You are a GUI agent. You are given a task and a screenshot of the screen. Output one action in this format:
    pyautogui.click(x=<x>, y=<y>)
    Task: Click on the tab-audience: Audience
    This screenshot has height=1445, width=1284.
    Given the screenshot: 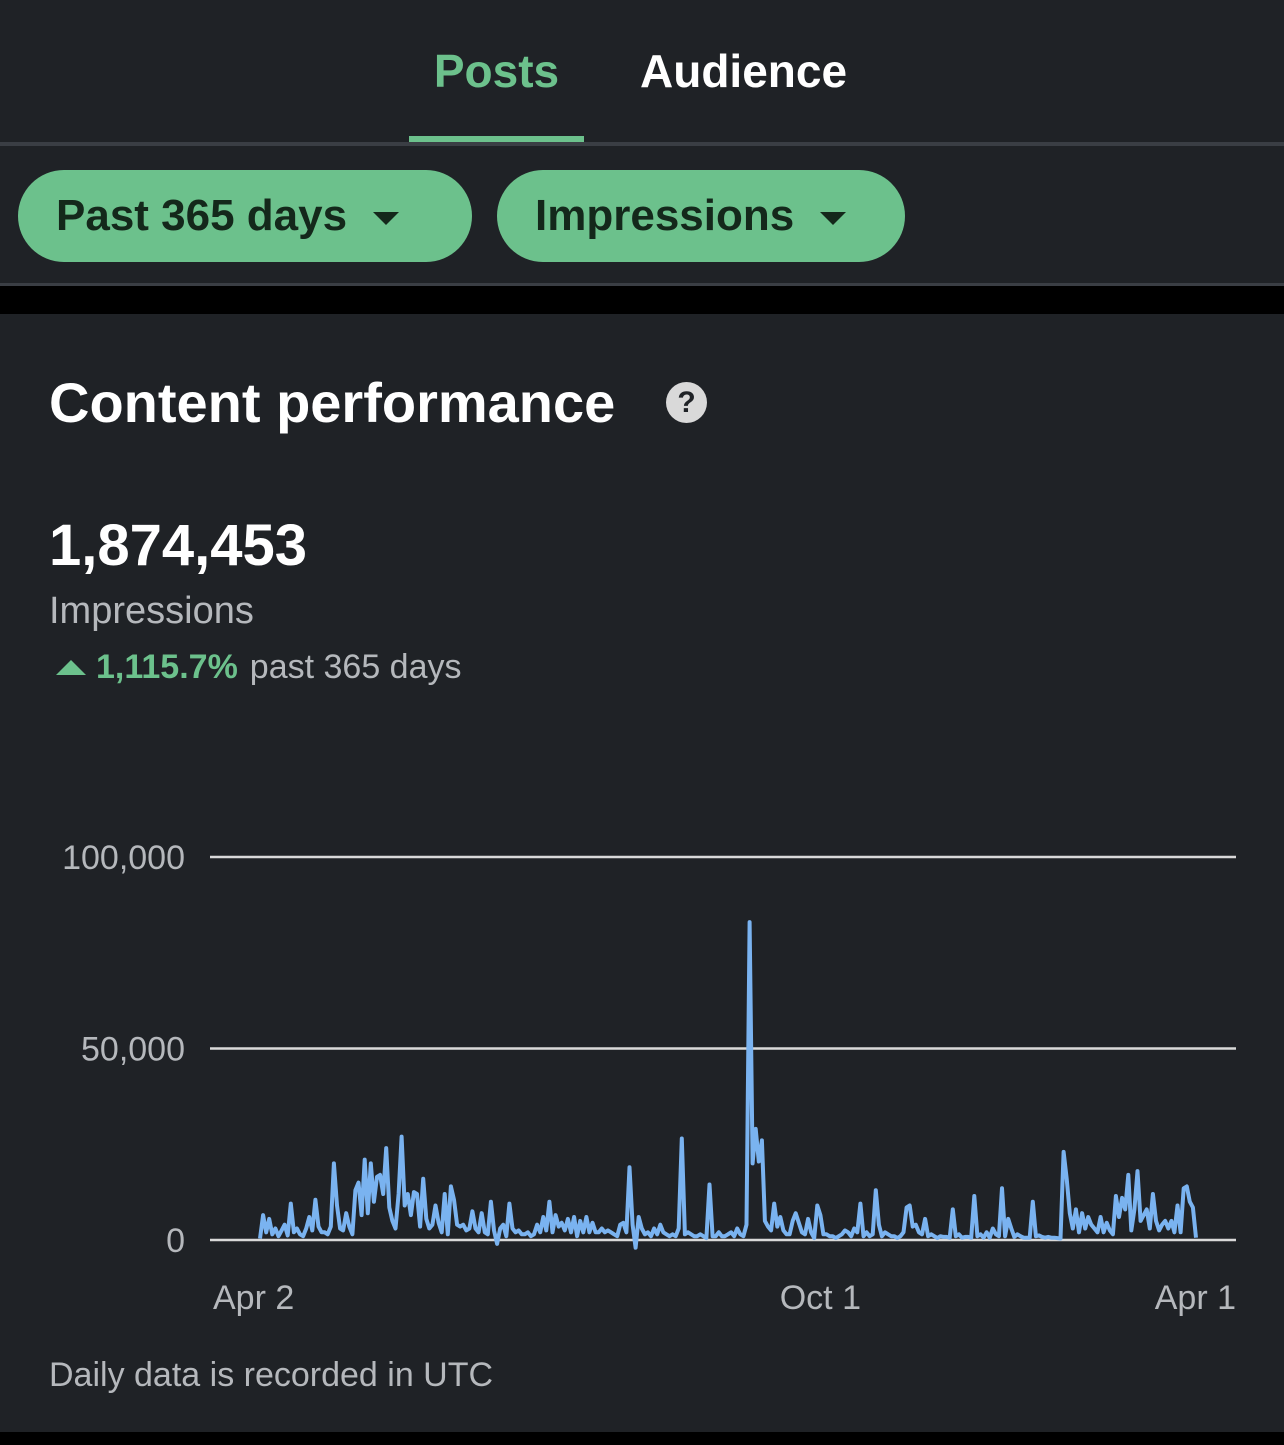 What is the action you would take?
    pyautogui.click(x=744, y=71)
    